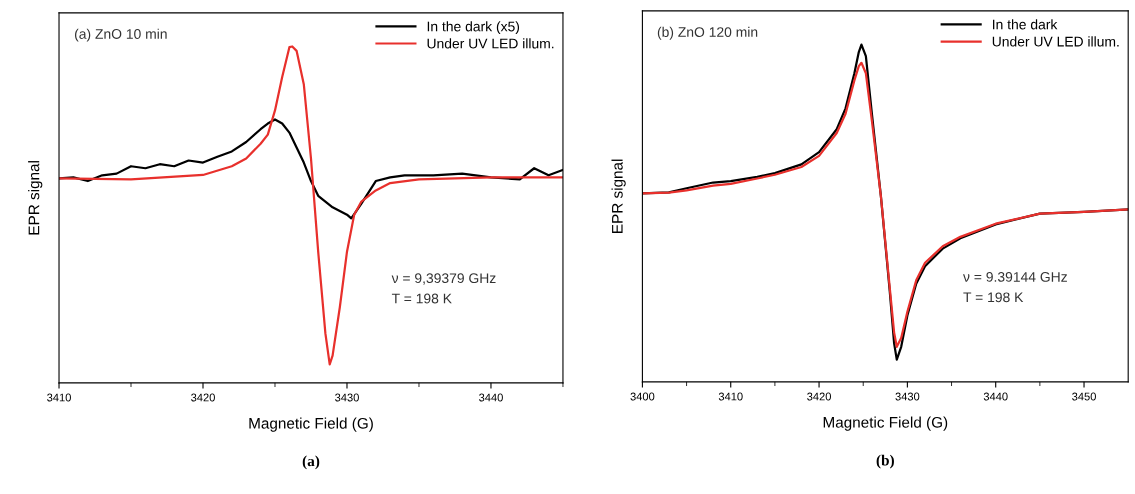  I want to click on legend-label: In the dark (x5), so click(473, 28).